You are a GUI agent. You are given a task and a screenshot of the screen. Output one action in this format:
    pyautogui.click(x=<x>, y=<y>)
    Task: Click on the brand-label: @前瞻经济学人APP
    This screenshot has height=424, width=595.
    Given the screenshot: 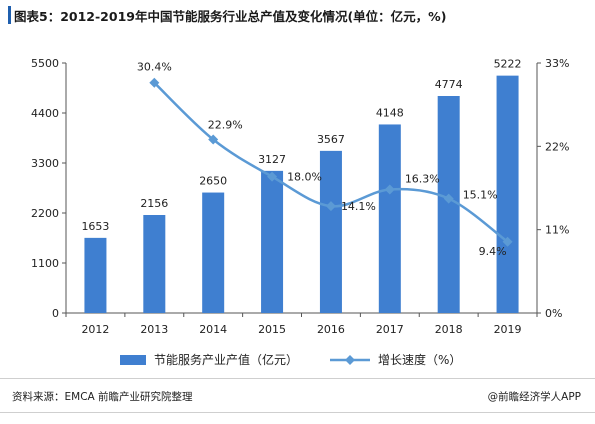 What is the action you would take?
    pyautogui.click(x=534, y=397)
    